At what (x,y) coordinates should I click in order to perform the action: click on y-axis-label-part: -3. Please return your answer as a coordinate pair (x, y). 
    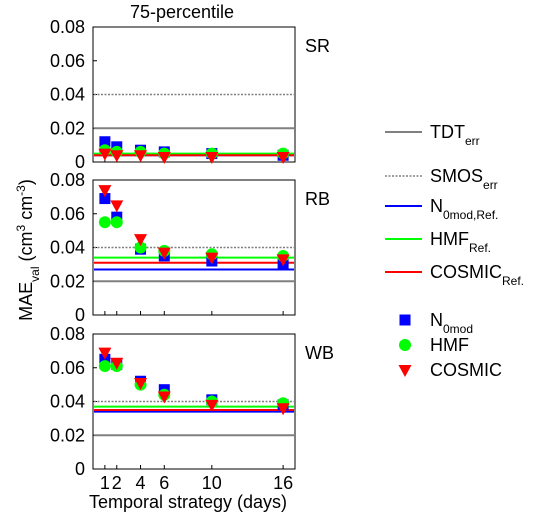
    Looking at the image, I should click on (21, 190).